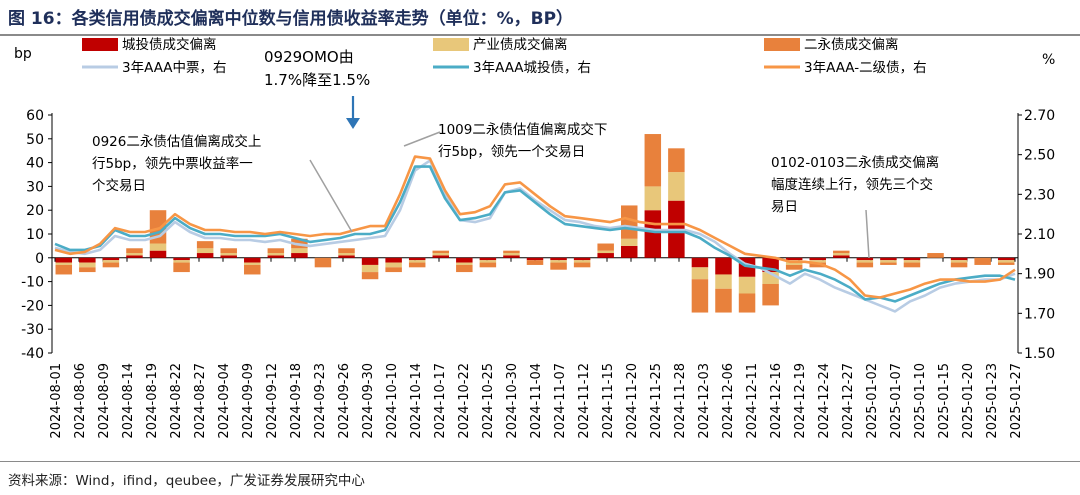 Image resolution: width=1080 pixels, height=495 pixels. I want to click on right-tick-label: 2.50, so click(1039, 156).